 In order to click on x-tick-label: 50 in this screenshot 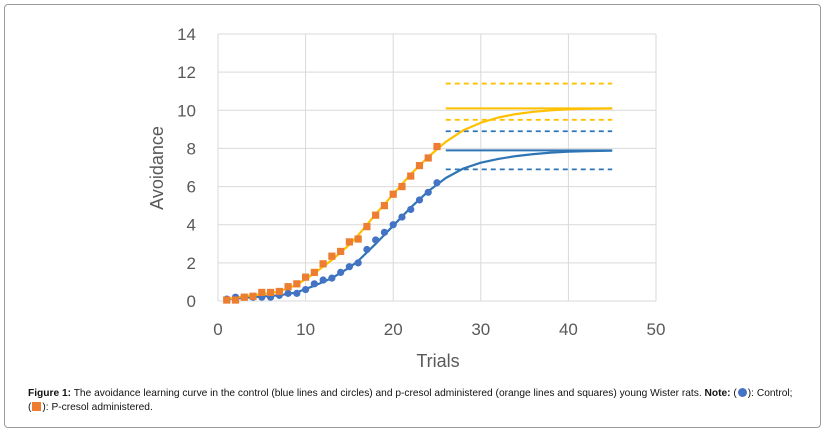, I will do `click(656, 329)`.